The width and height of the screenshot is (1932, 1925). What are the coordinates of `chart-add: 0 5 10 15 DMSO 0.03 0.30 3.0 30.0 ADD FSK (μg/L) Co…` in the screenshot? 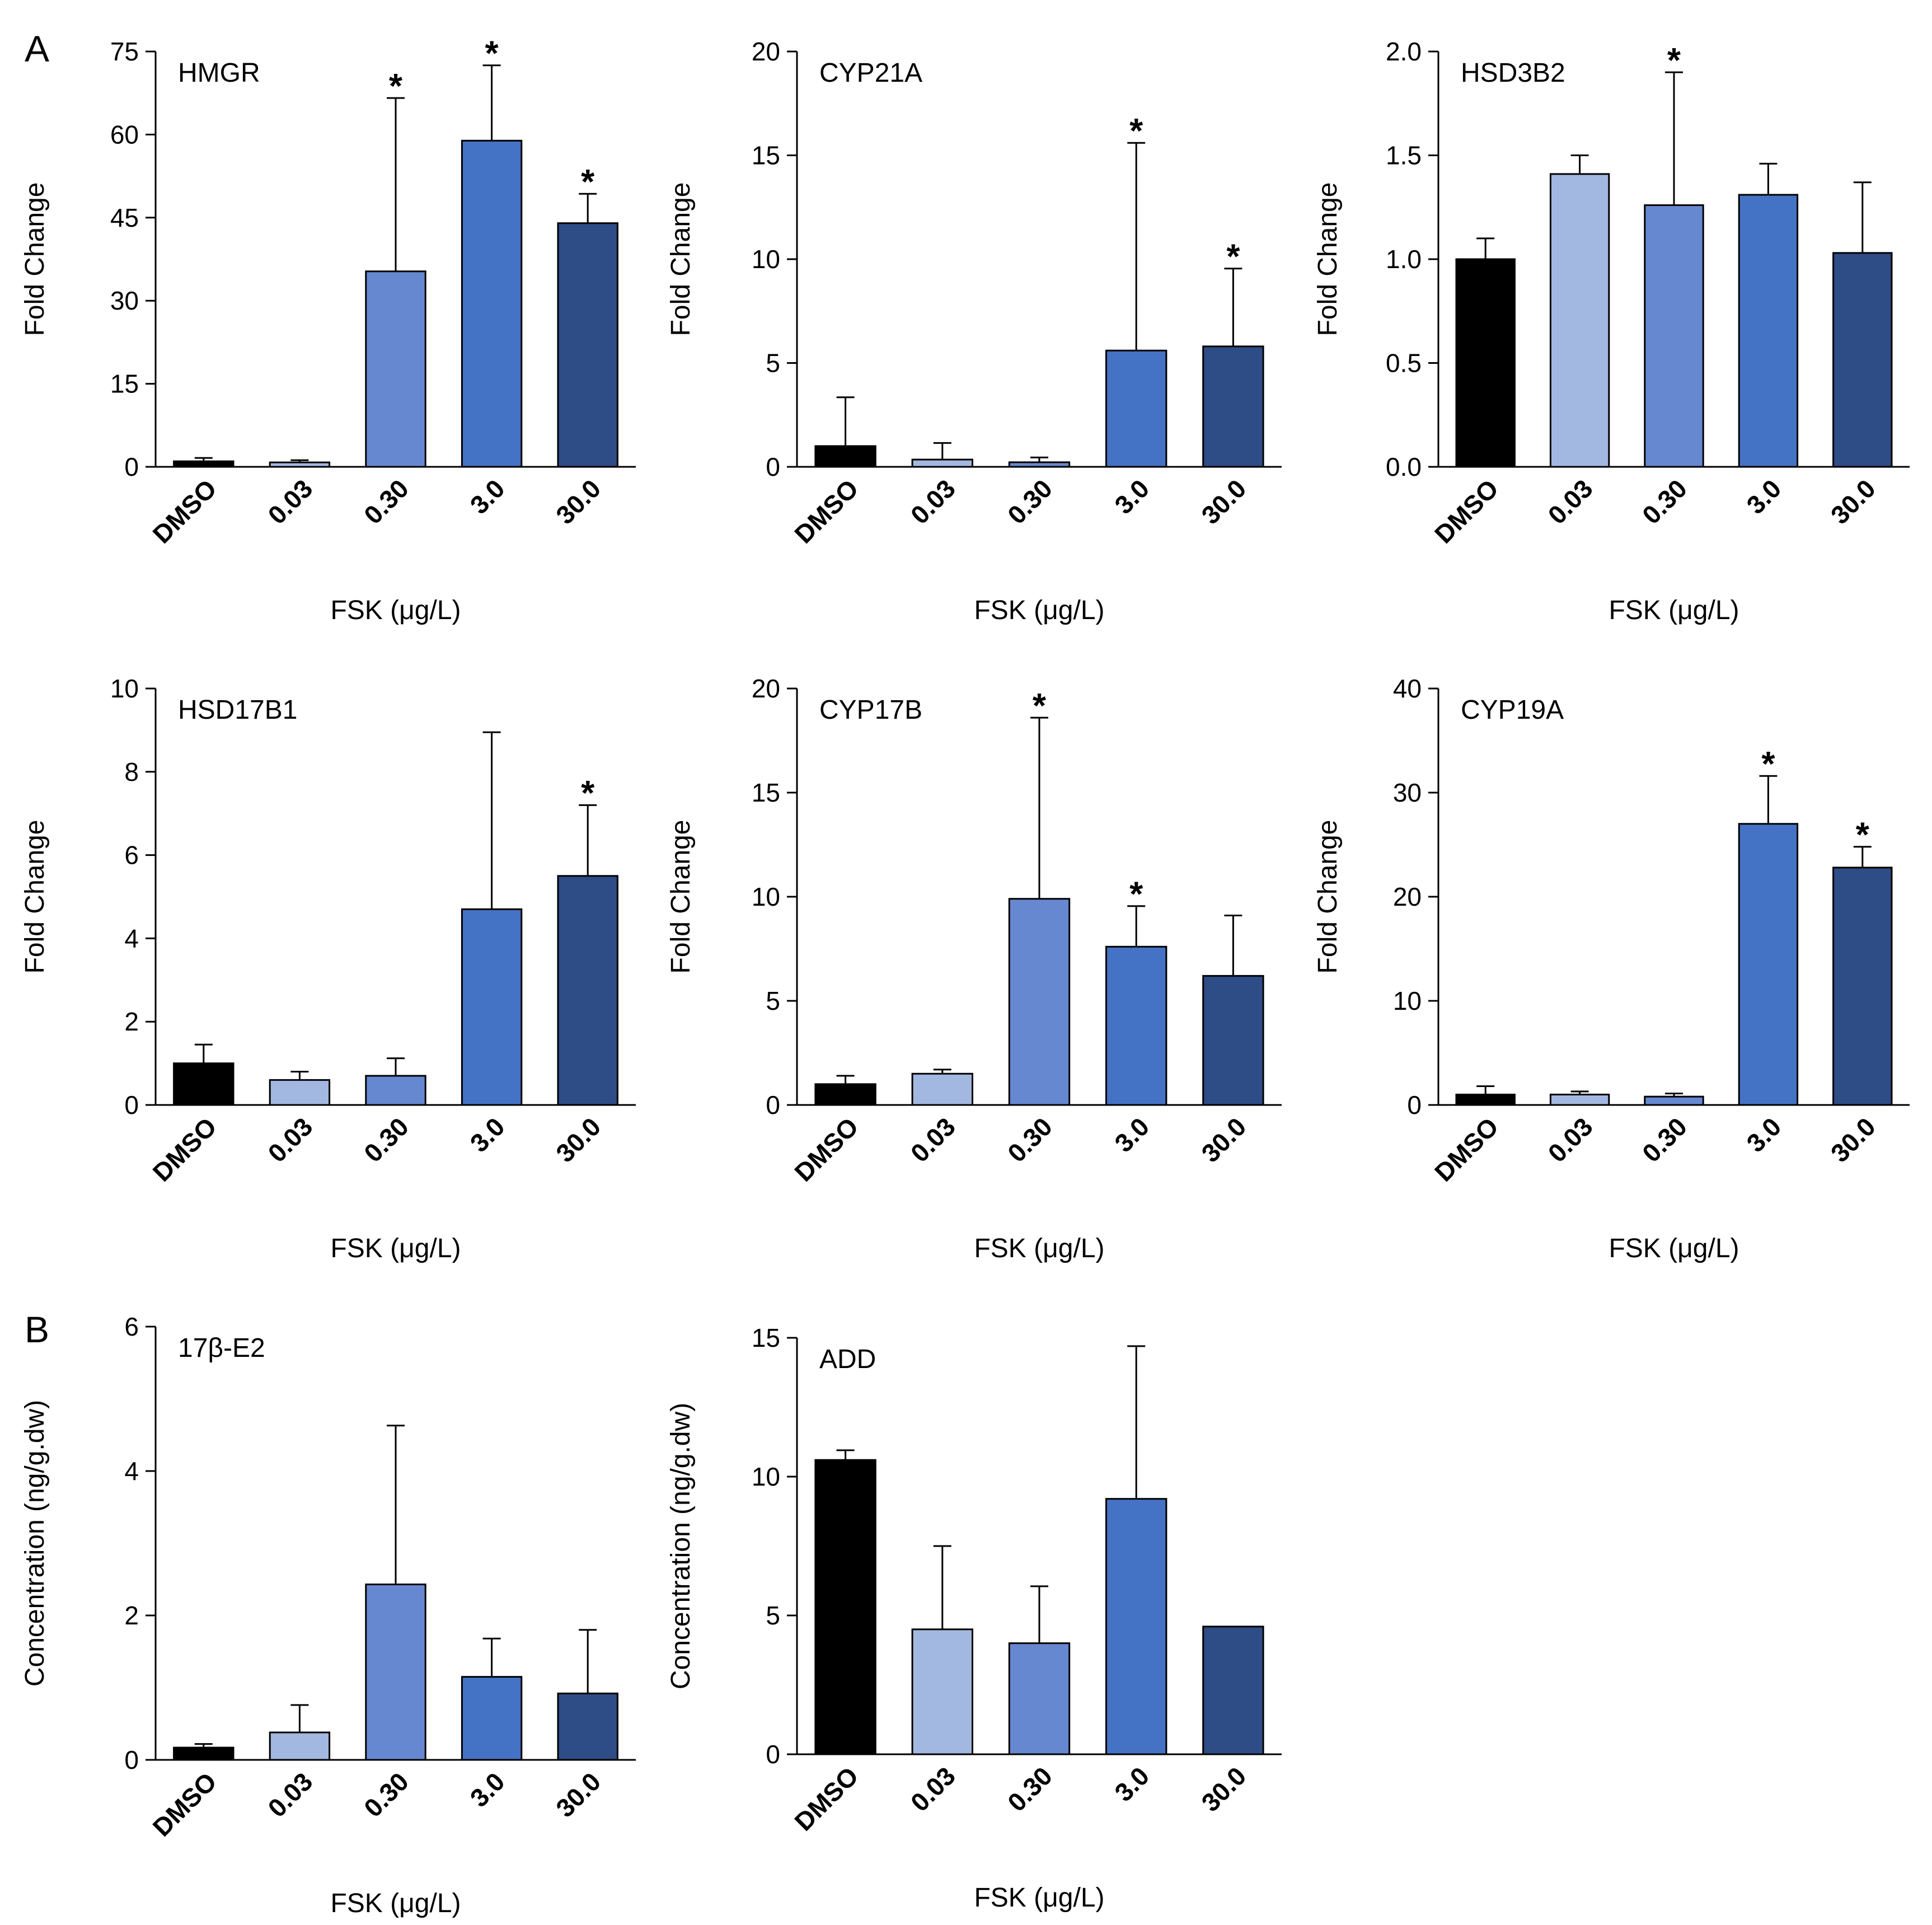 It's located at (974, 1618).